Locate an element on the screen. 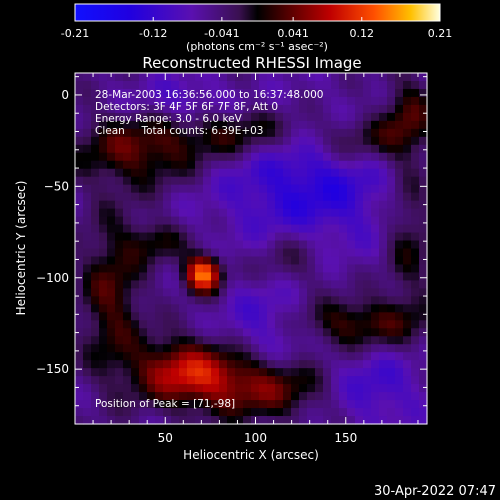 The image size is (500, 500). colorbar-tick-label: -0.21 is located at coordinates (75, 33).